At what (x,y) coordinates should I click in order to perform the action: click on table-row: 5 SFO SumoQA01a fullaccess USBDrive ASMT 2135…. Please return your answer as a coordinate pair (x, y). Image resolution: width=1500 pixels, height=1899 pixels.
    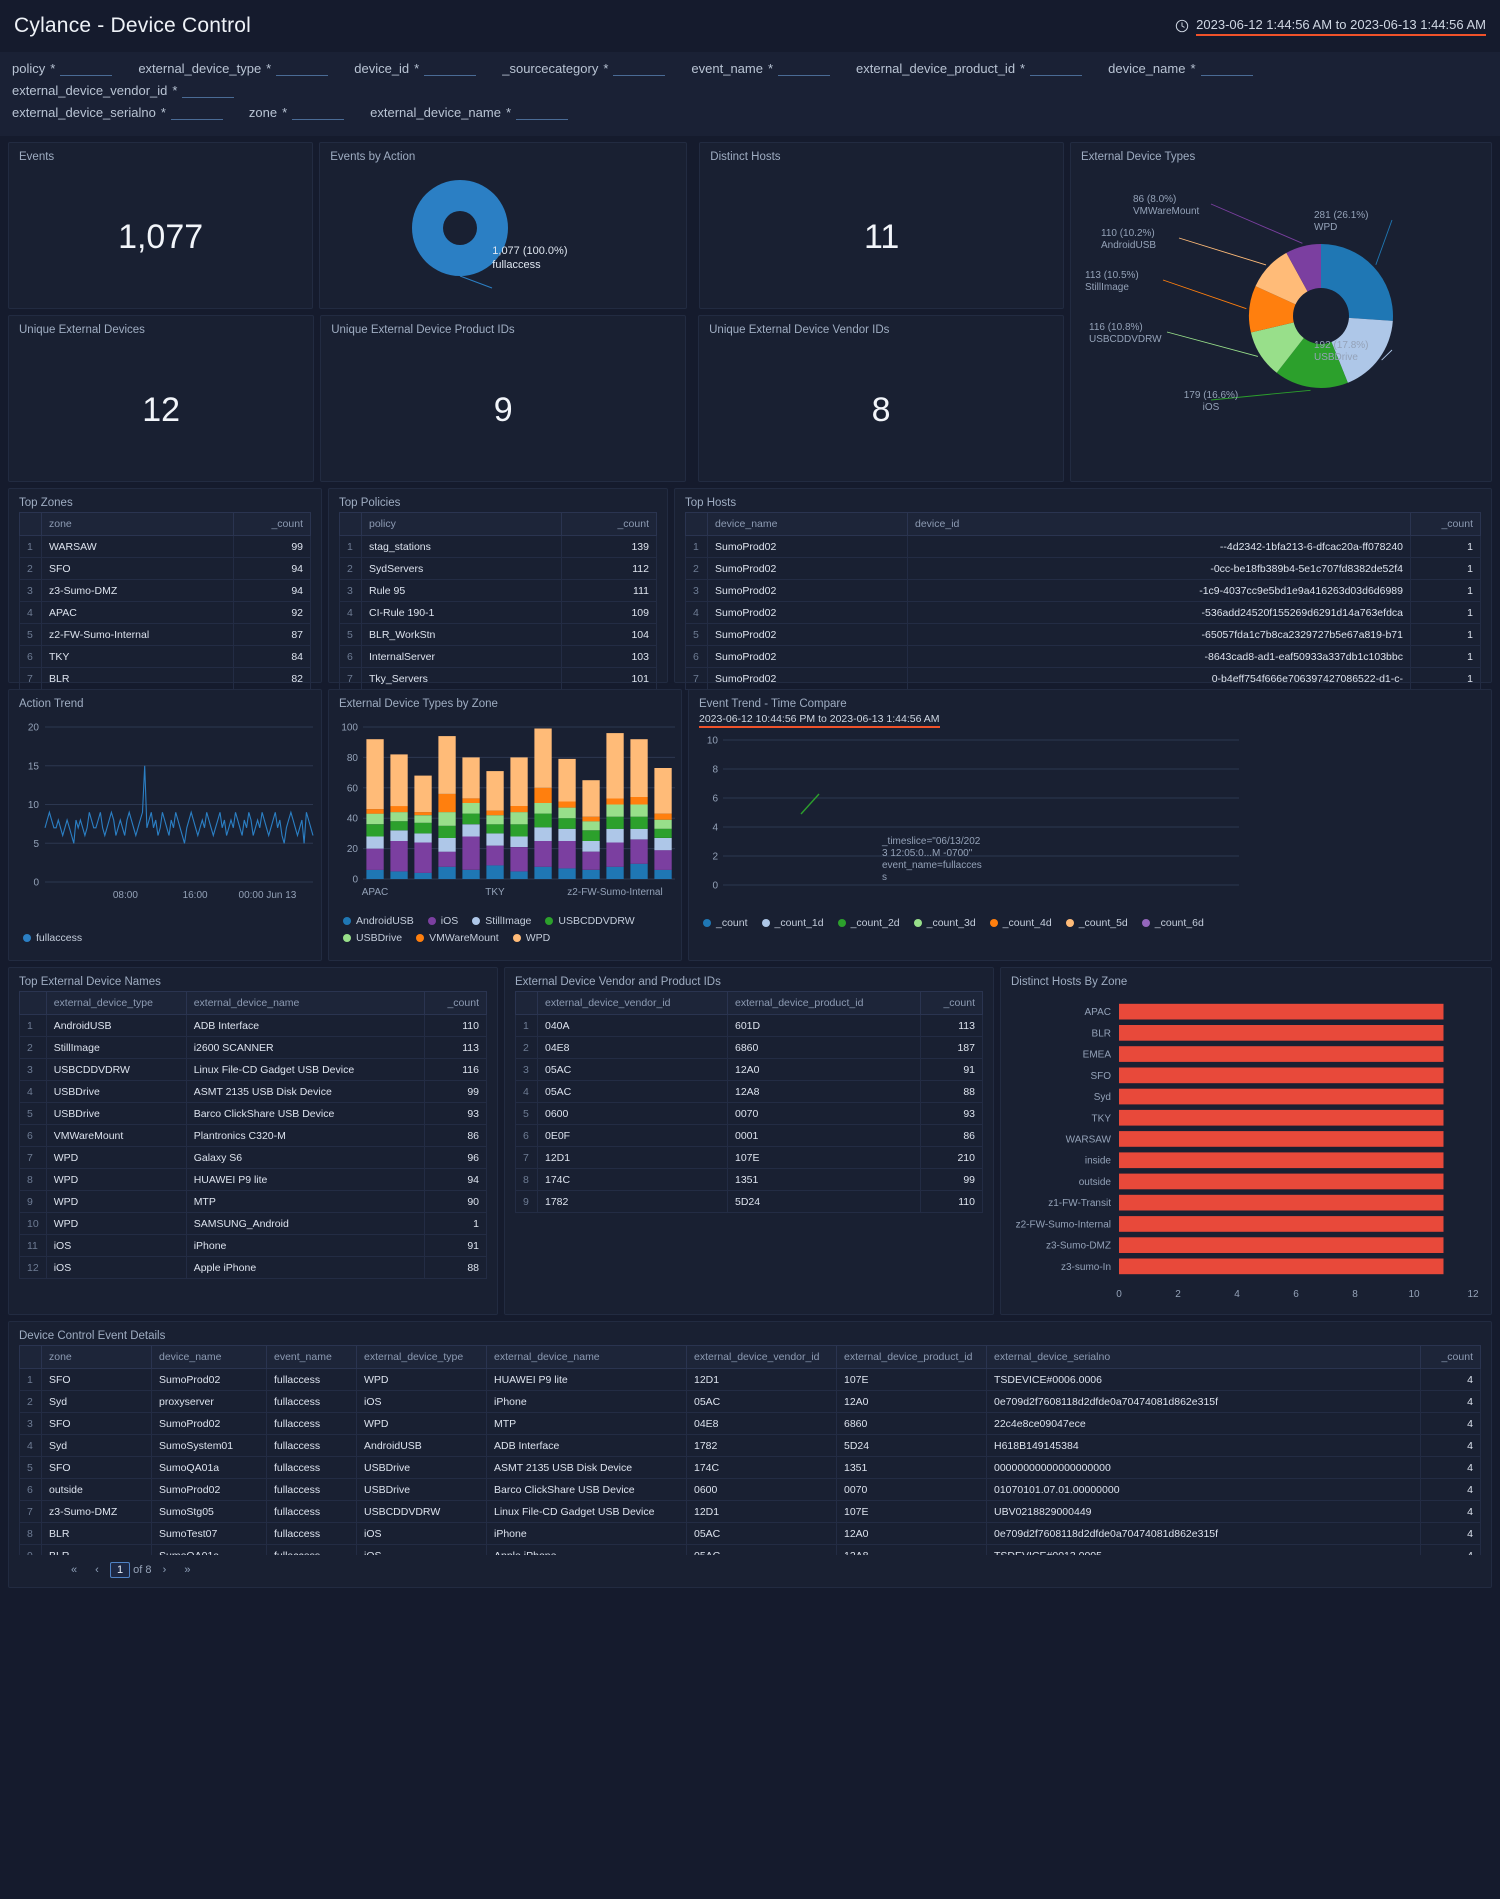
    Looking at the image, I should click on (750, 1467).